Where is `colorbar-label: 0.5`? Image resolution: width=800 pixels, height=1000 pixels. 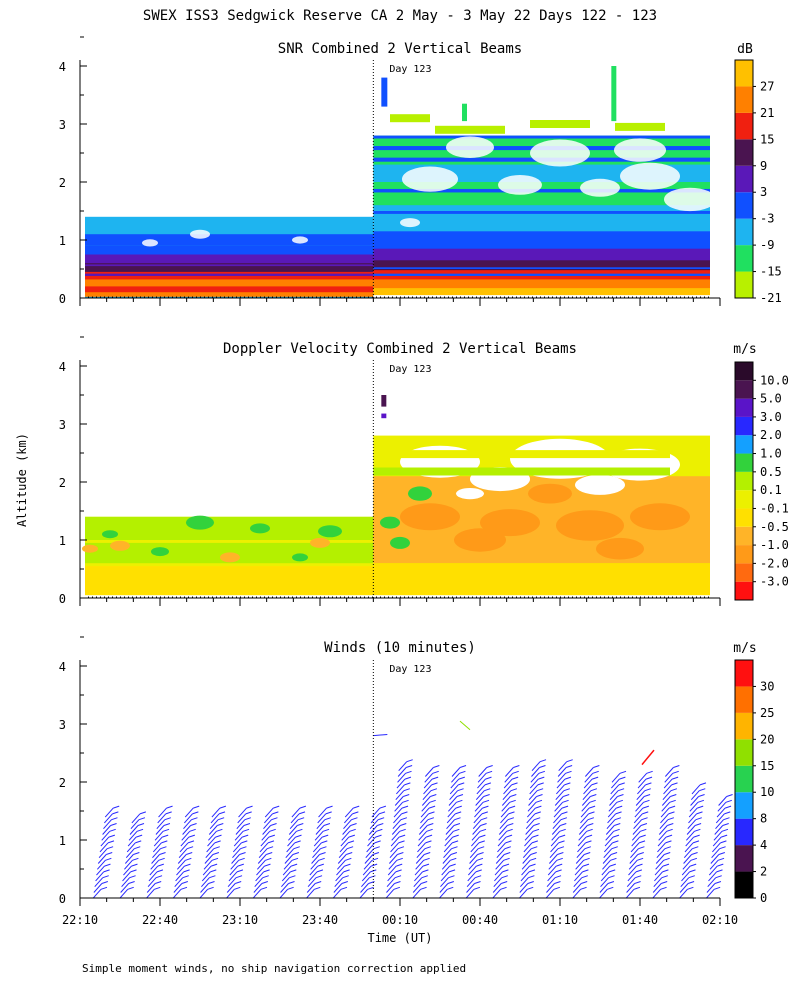 colorbar-label: 0.5 is located at coordinates (771, 472).